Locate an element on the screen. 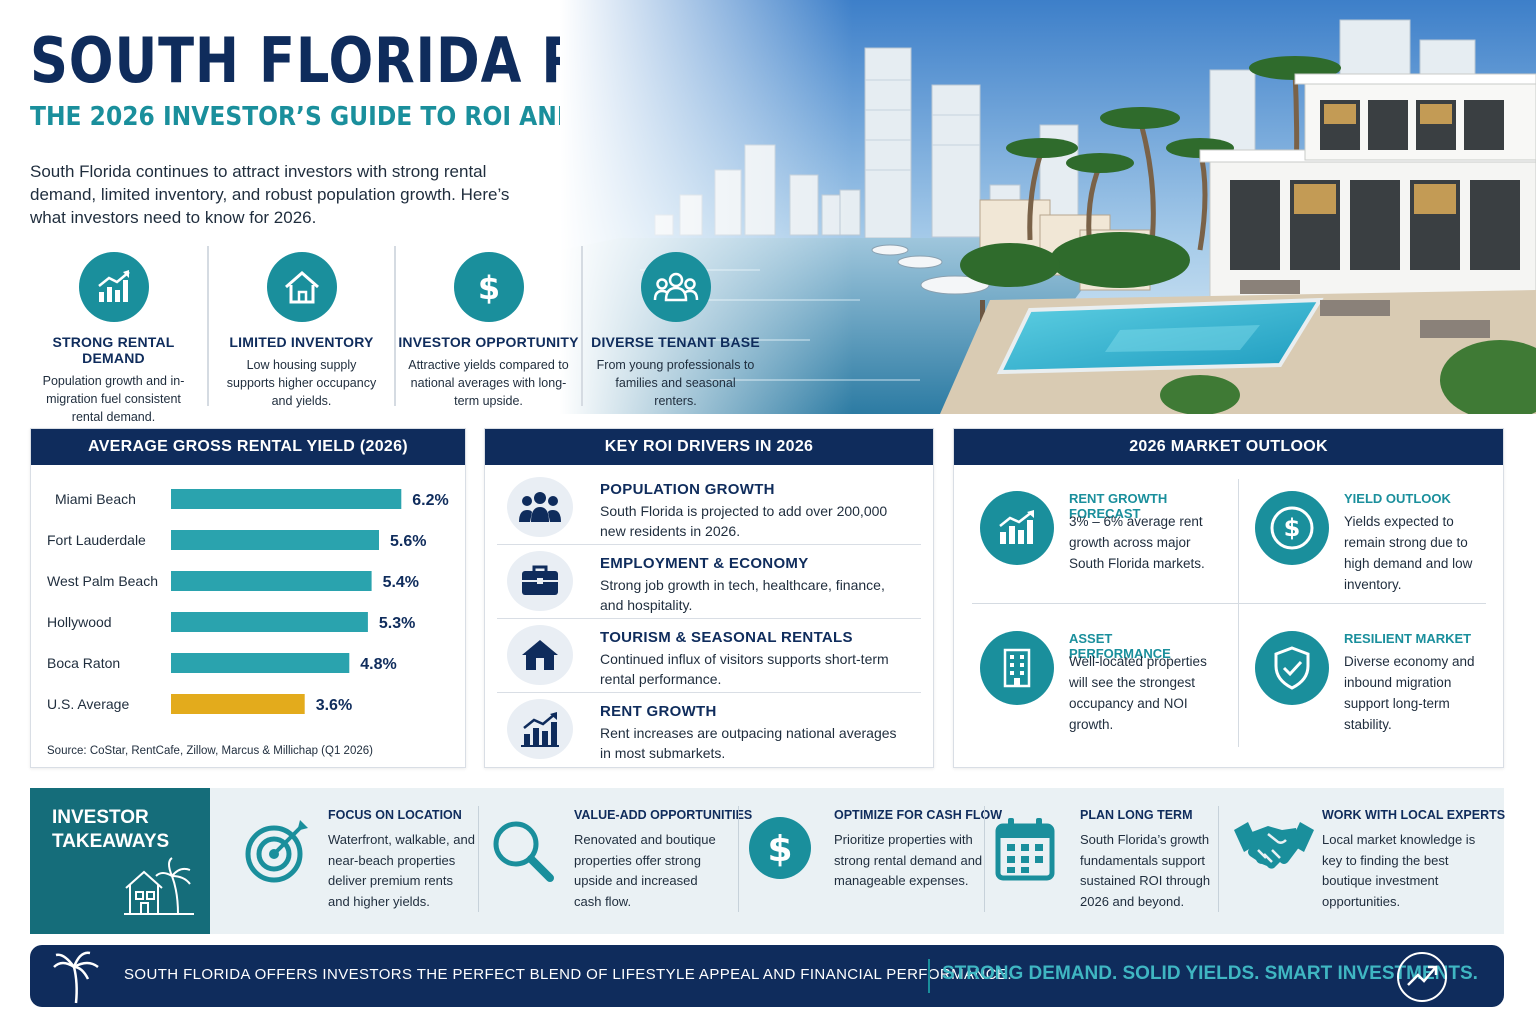 Image resolution: width=1536 pixels, height=1024 pixels. bar-value-label: 6.2% is located at coordinates (430, 500).